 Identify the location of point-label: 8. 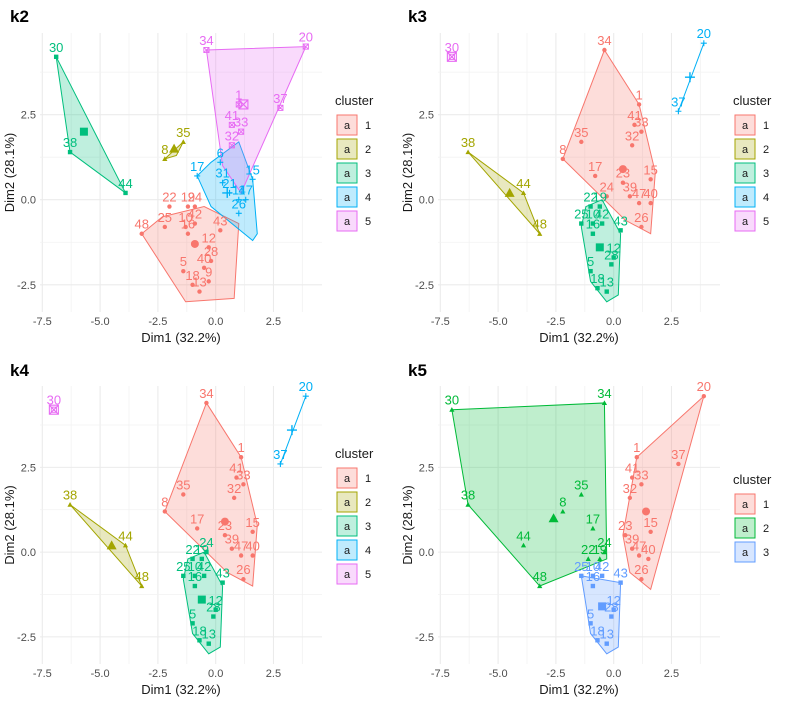
(562, 501).